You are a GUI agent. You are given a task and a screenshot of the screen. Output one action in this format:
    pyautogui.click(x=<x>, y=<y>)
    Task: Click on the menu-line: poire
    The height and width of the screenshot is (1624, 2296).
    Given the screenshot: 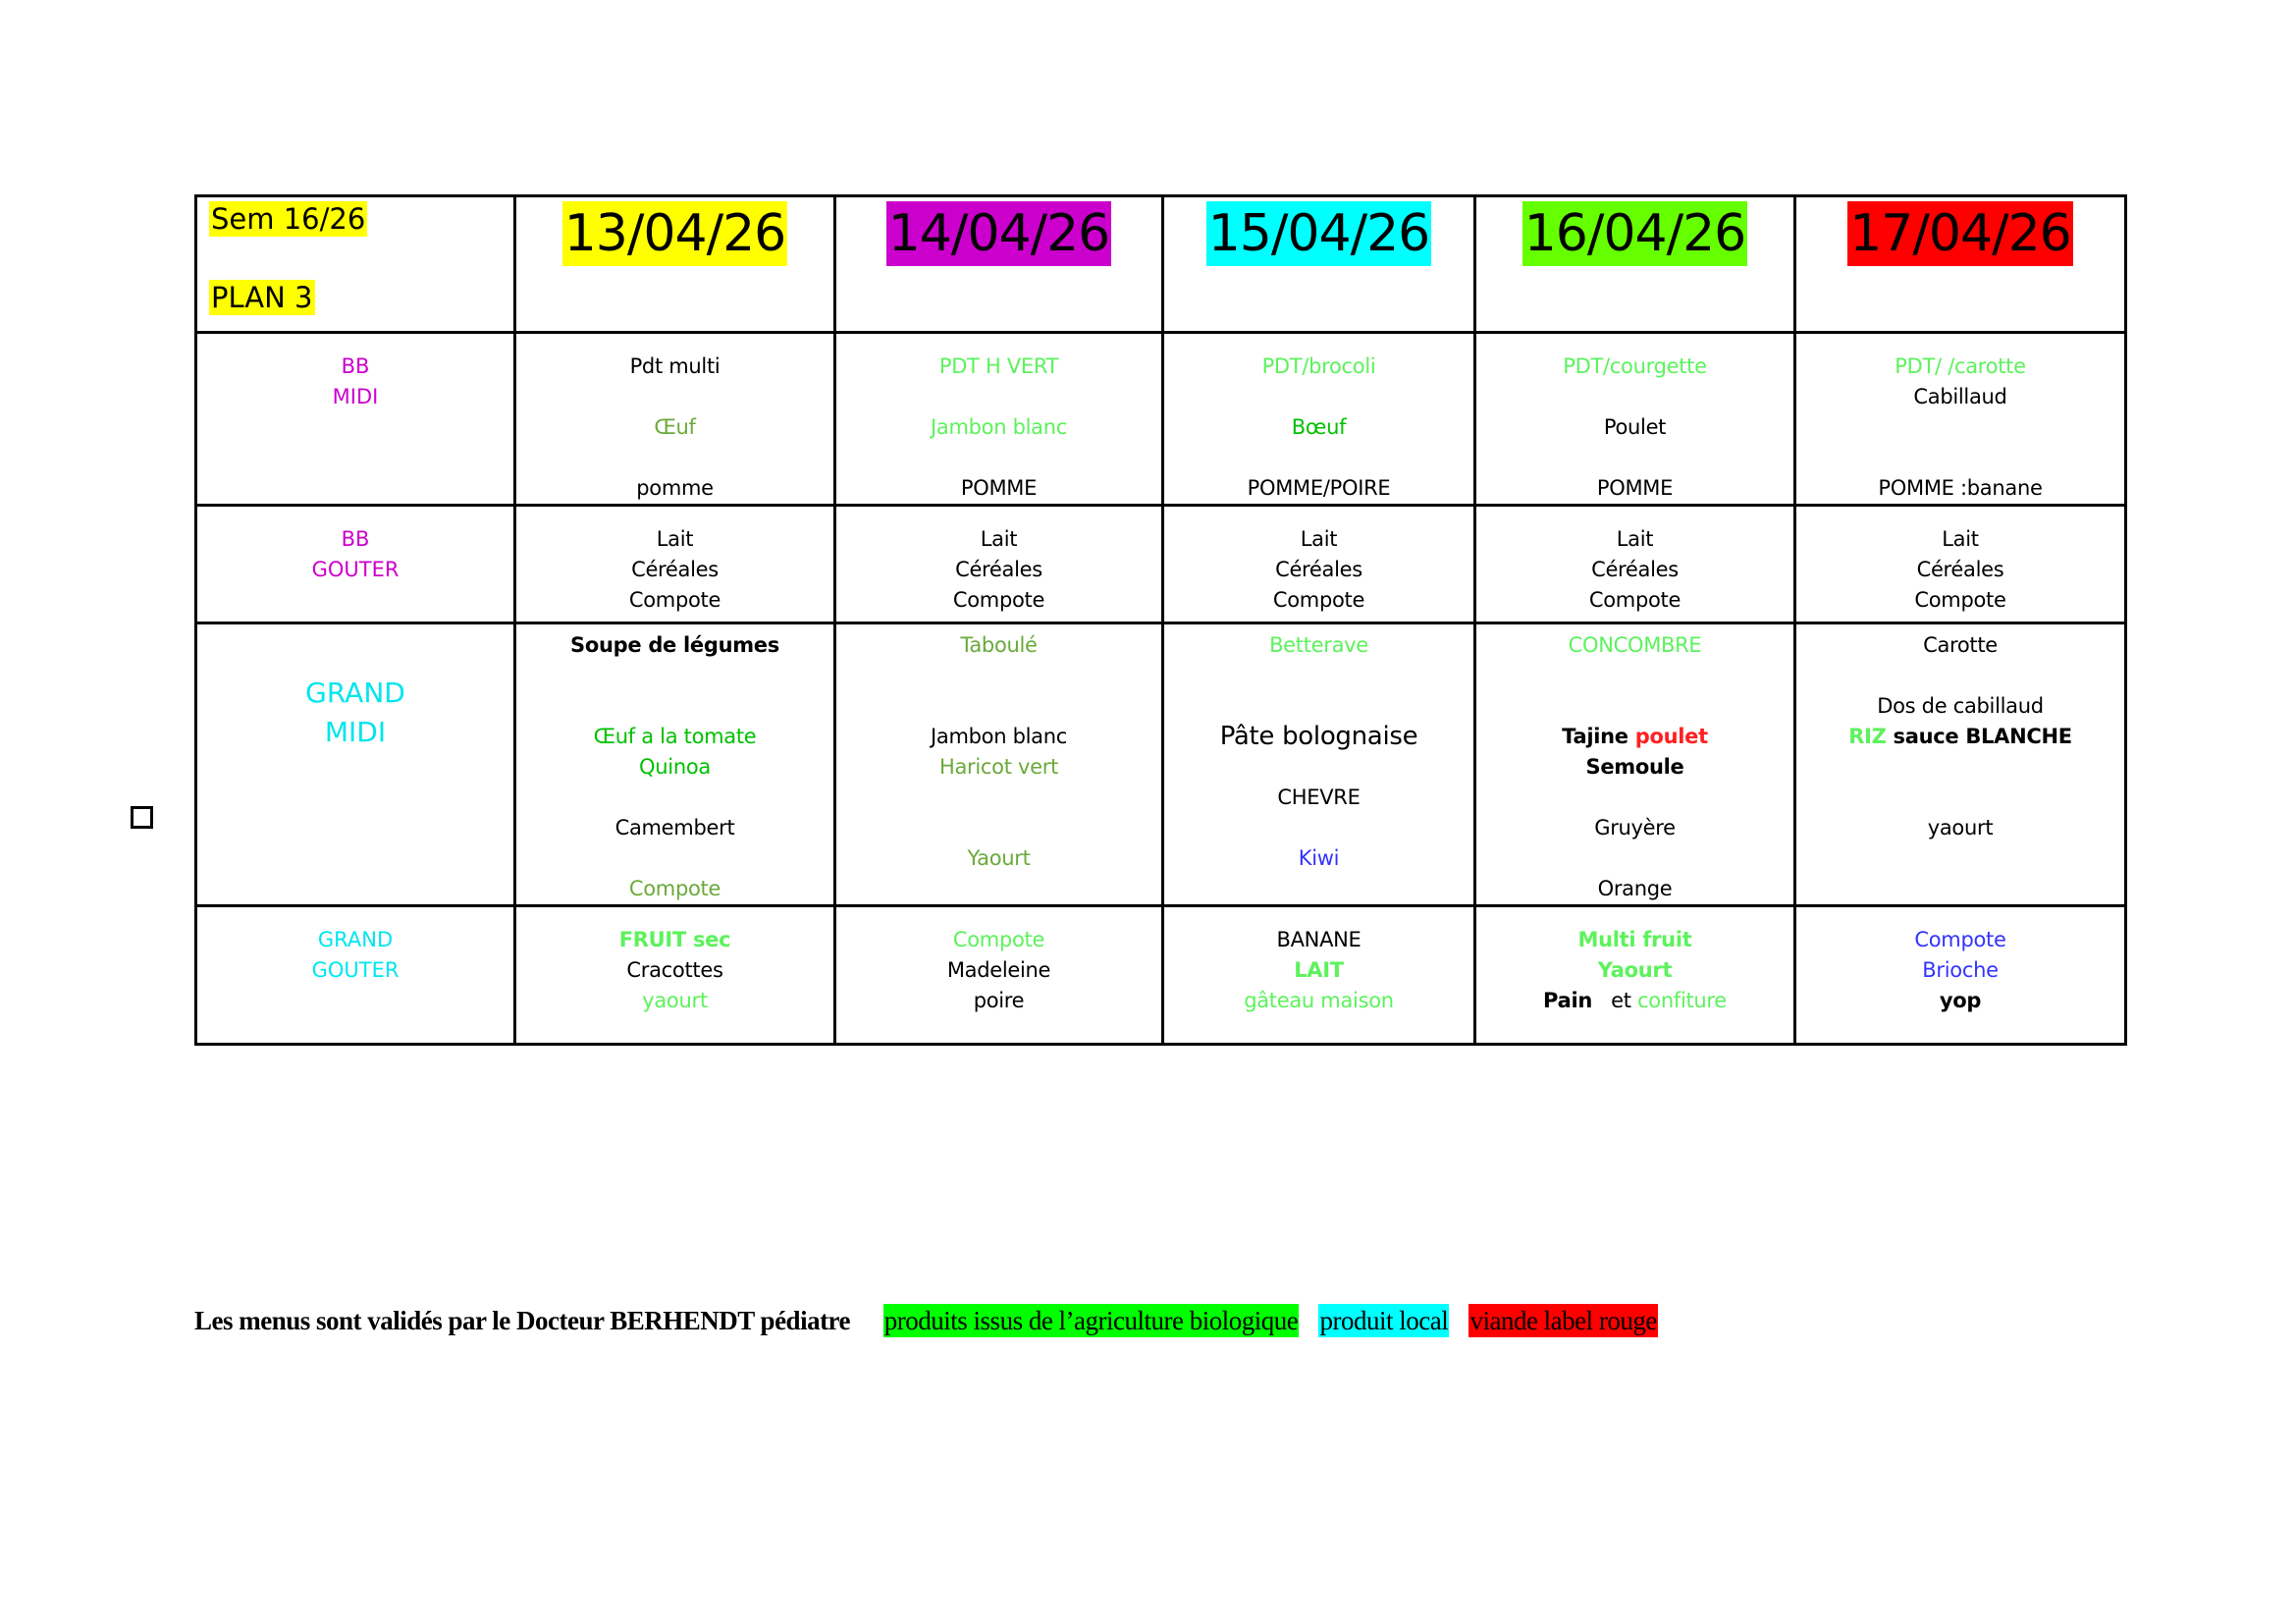 What is the action you would take?
    pyautogui.click(x=999, y=1001)
    